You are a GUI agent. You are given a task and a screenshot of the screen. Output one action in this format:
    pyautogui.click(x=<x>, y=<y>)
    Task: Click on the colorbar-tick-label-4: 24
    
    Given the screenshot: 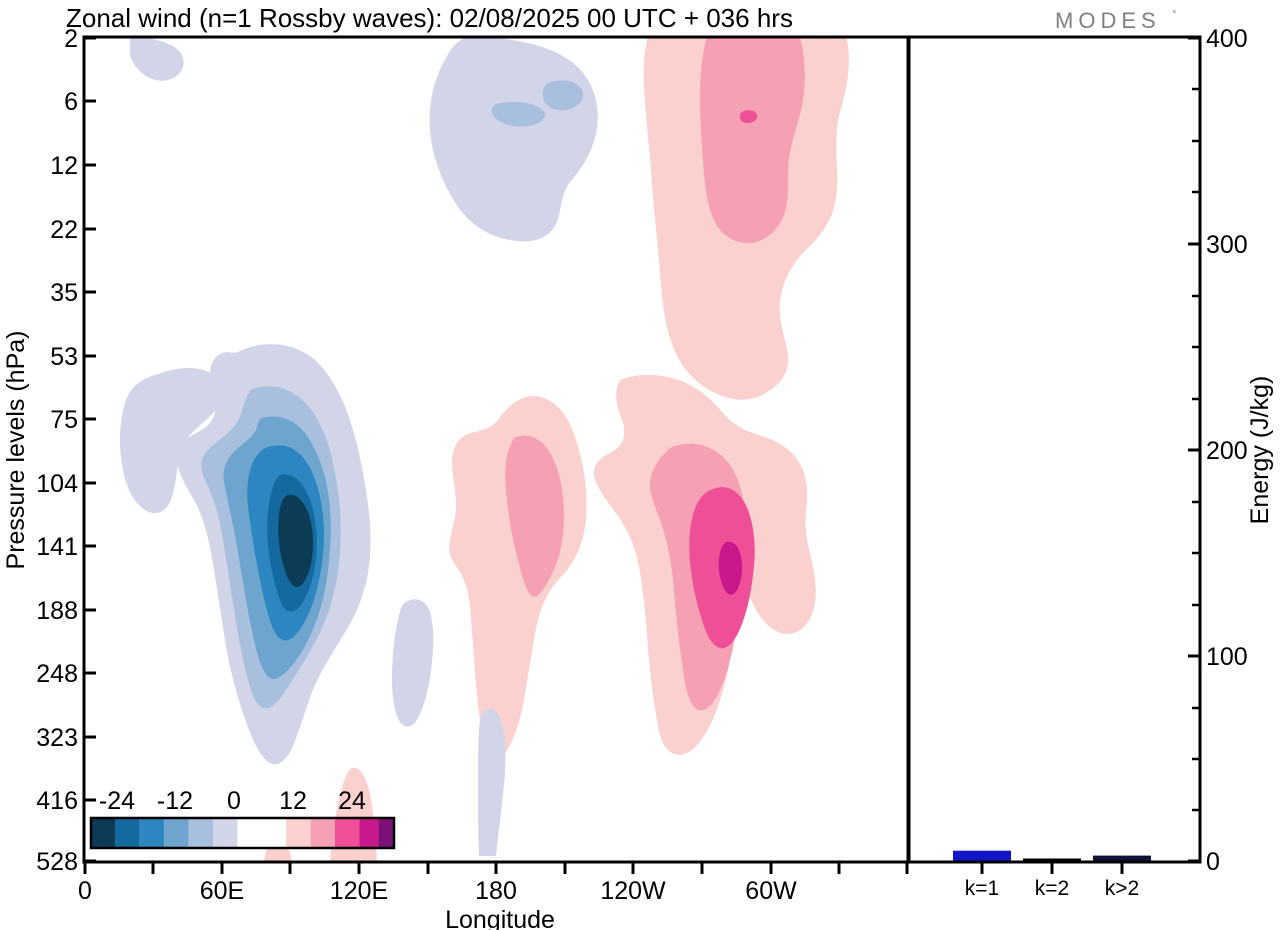 What is the action you would take?
    pyautogui.click(x=352, y=801)
    